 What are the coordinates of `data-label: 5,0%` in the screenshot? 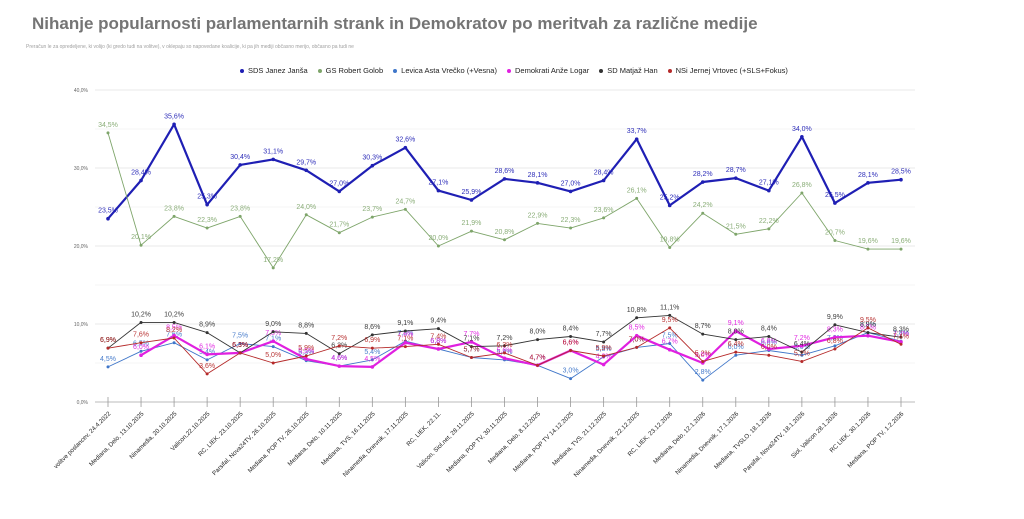 It's located at (273, 355).